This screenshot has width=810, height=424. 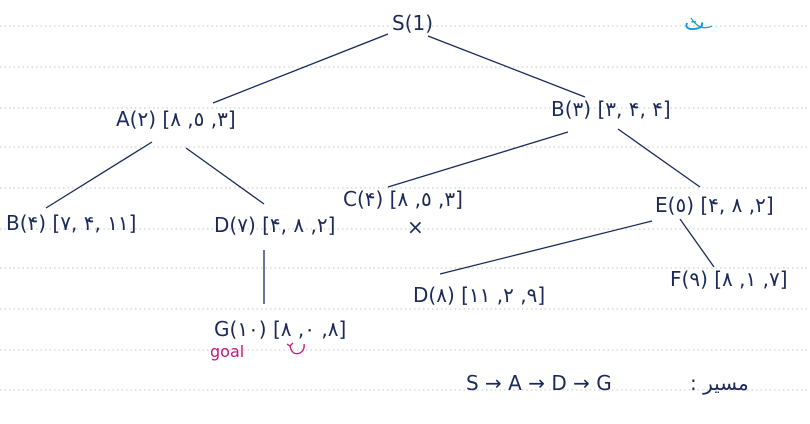 I want to click on node-d: D(٧) [۴, ٢, ٨], so click(x=274, y=225).